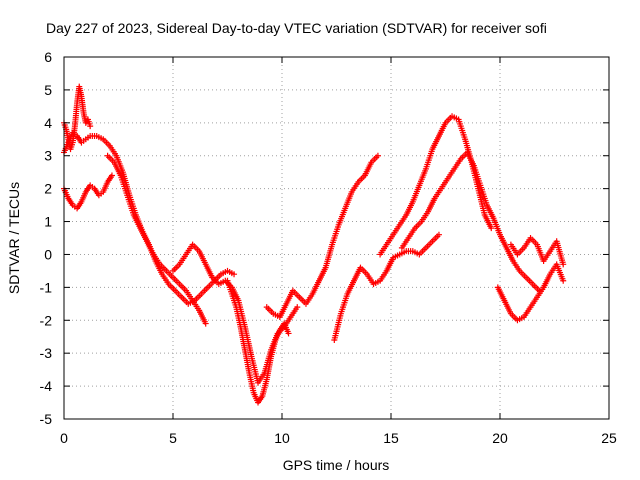 This screenshot has height=480, width=640. I want to click on series-arc1, so click(149, 218).